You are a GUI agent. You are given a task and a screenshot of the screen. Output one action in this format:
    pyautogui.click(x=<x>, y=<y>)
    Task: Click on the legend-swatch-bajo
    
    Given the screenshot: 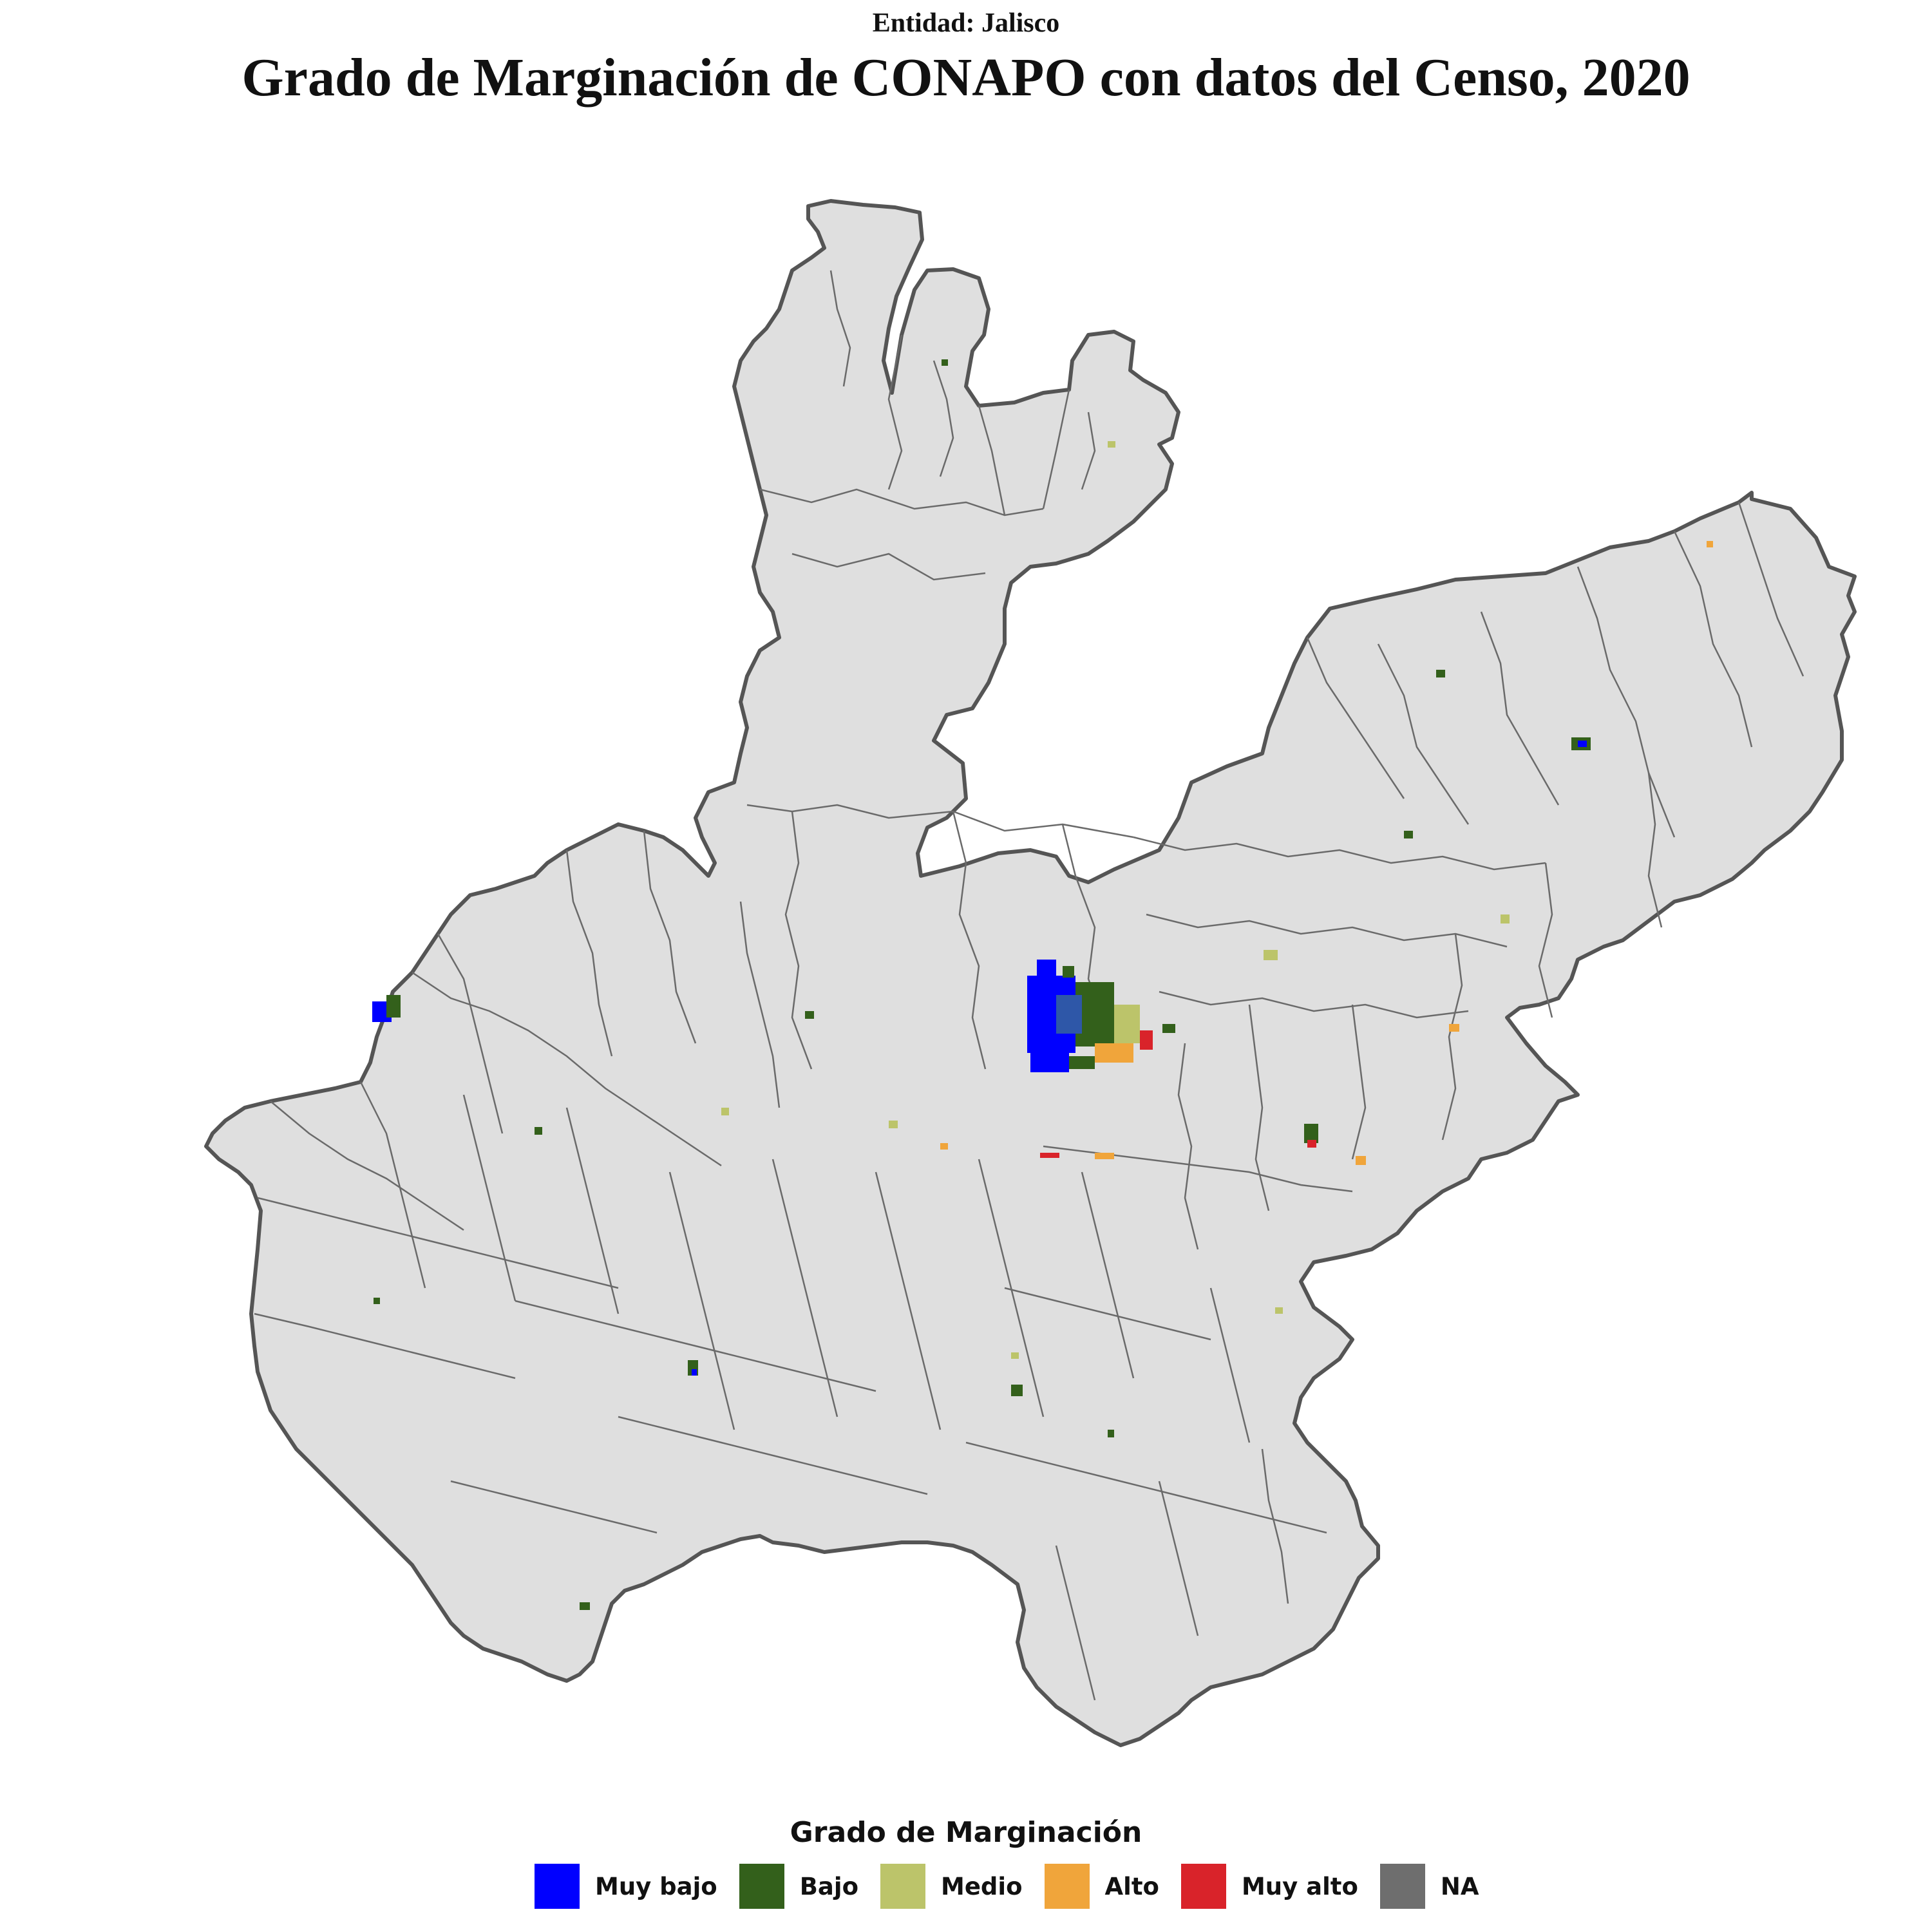 What is the action you would take?
    pyautogui.click(x=761, y=1886)
    